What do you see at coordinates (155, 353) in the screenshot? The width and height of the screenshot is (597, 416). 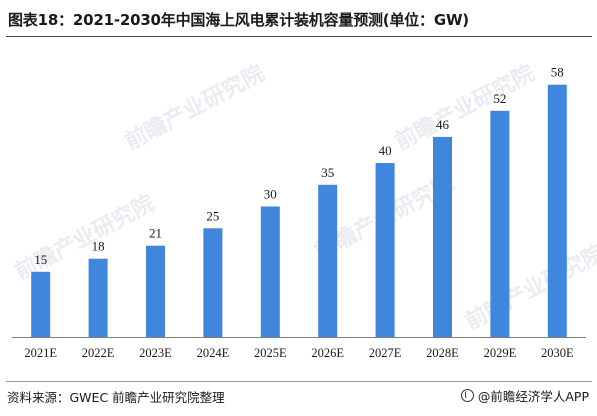 I see `x-tick-2023E: 2023E` at bounding box center [155, 353].